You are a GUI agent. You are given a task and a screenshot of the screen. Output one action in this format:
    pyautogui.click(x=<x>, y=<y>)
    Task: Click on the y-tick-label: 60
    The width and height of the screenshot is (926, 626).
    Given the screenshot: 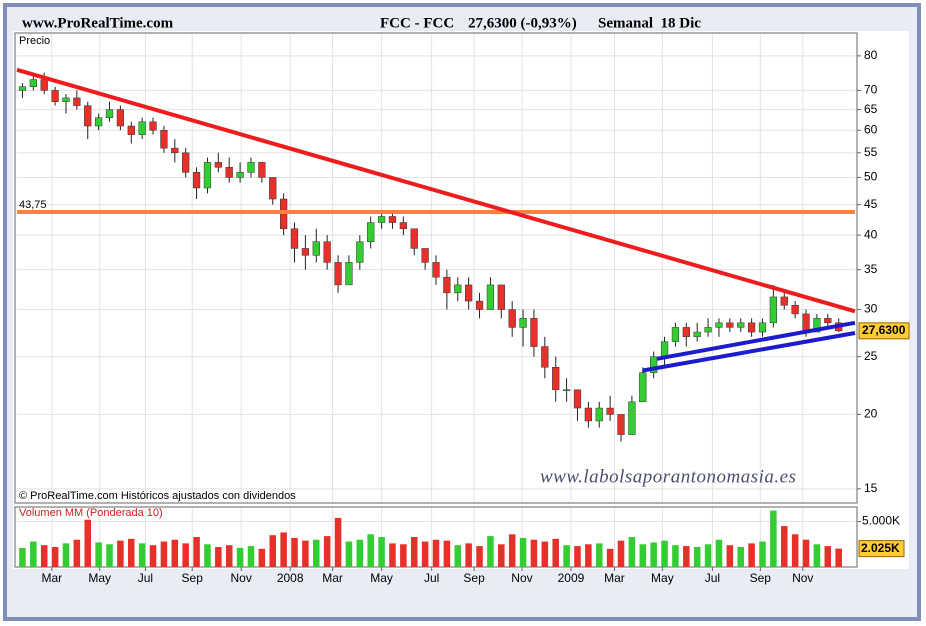 What is the action you would take?
    pyautogui.click(x=871, y=129)
    